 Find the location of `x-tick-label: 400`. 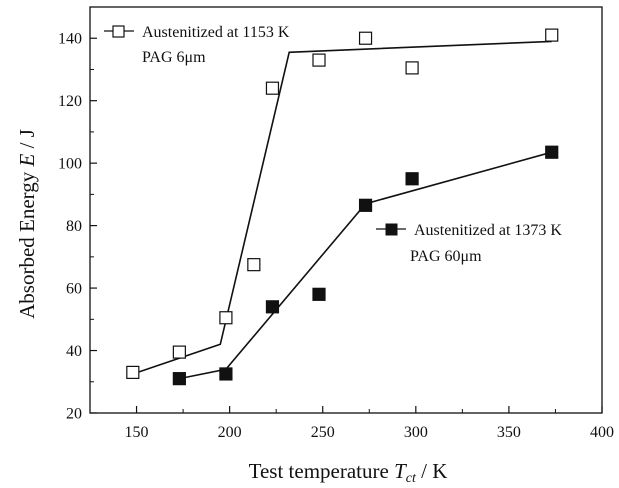

x-tick-label: 400 is located at coordinates (602, 432).